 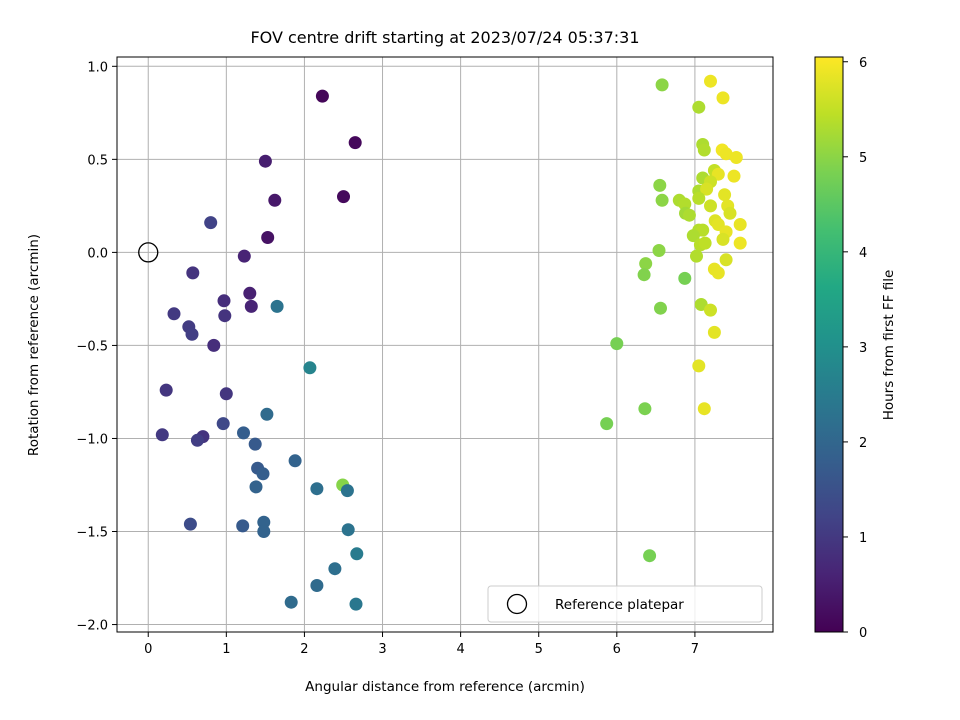 What do you see at coordinates (304, 649) in the screenshot?
I see `x-tick-label: 2` at bounding box center [304, 649].